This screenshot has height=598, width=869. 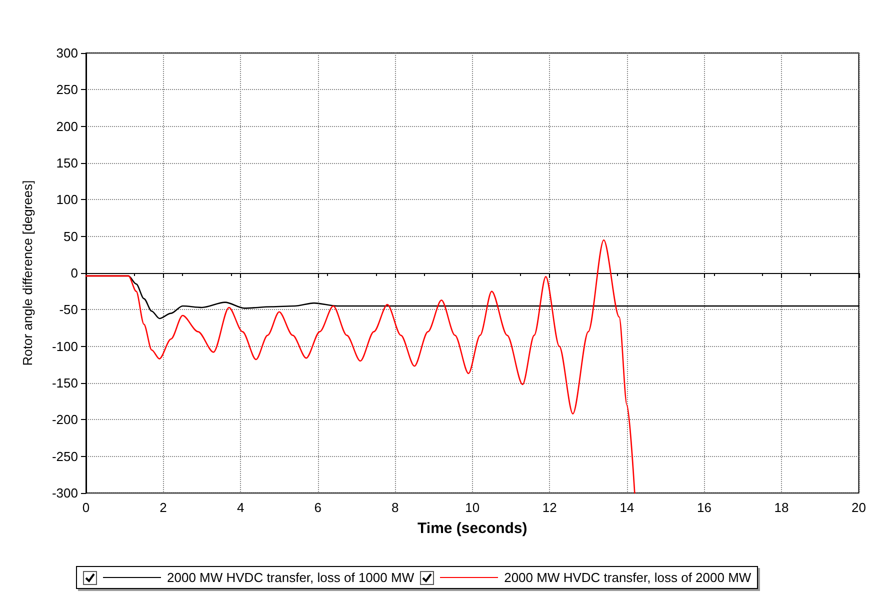 I want to click on x-tick-label: 0, so click(x=86, y=507).